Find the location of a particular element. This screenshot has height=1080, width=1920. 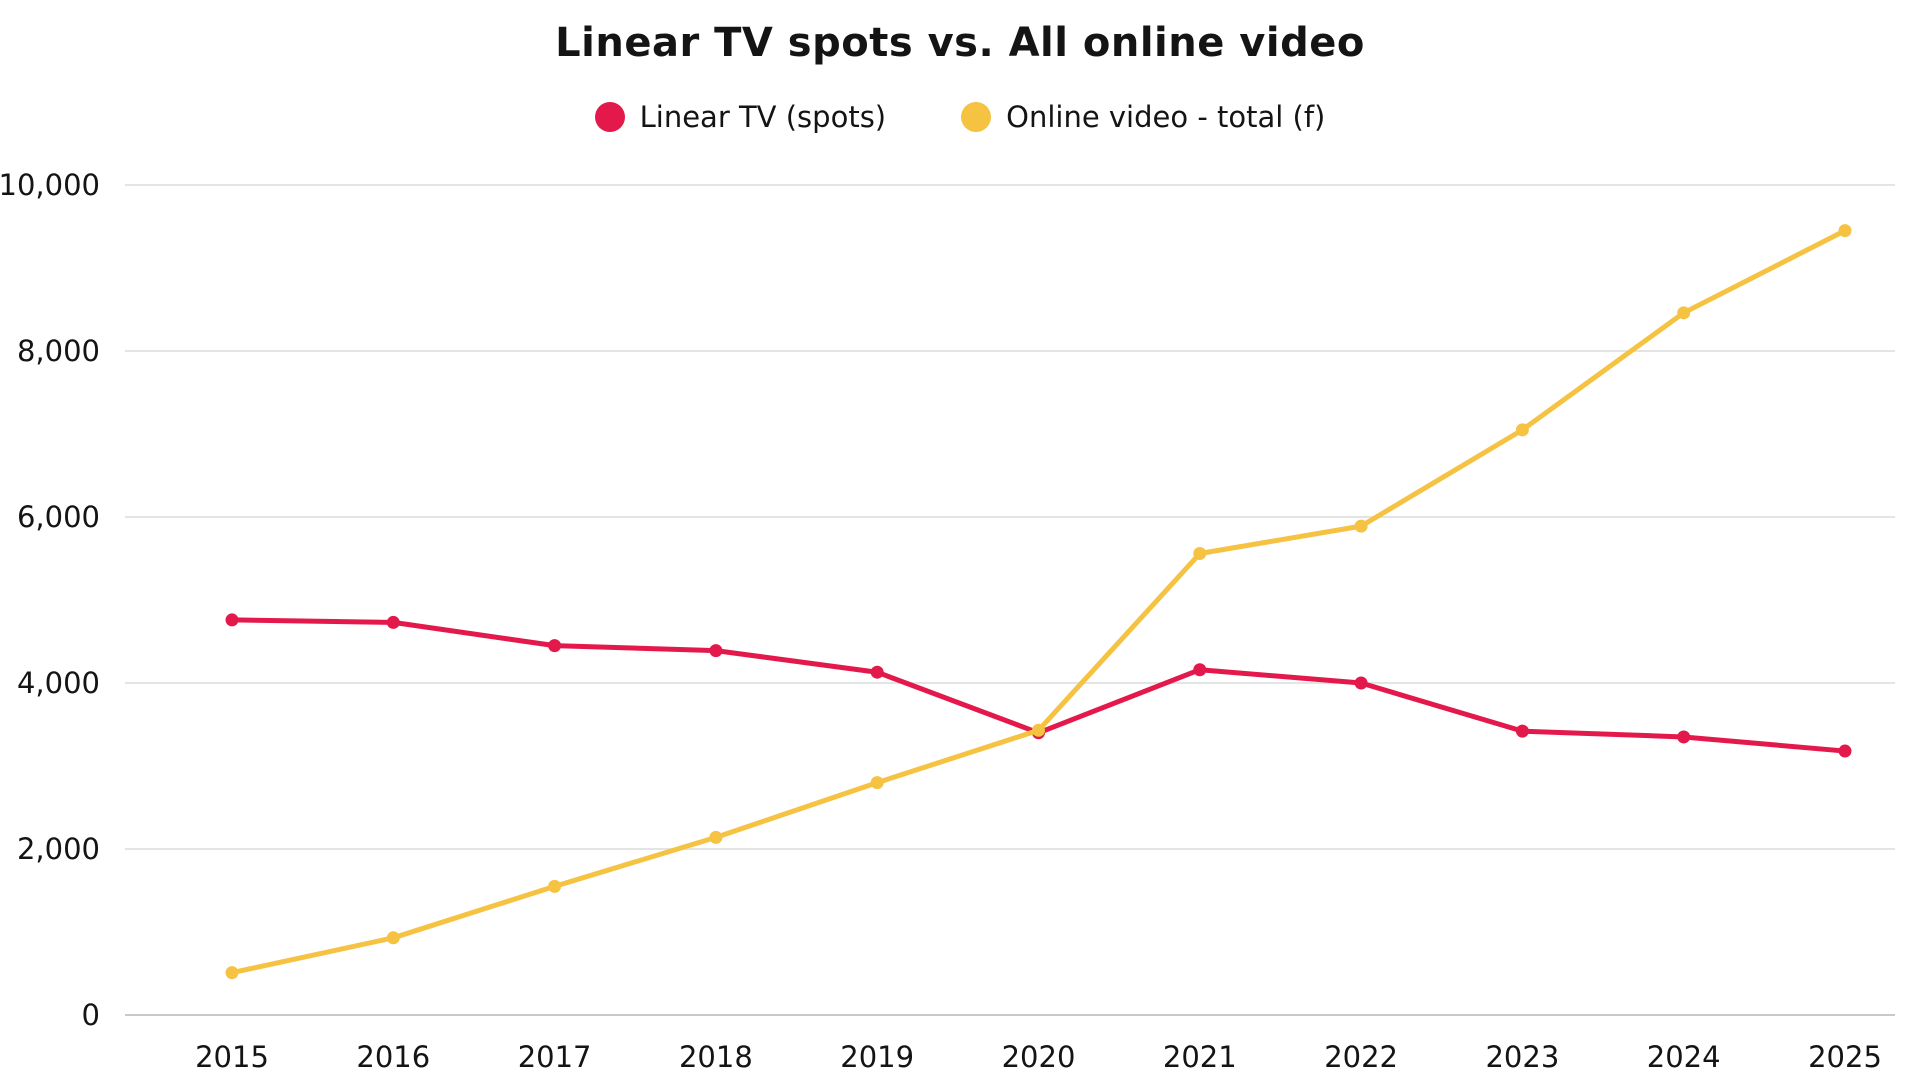

legend-label-linear-tv: Linear TV (spots) is located at coordinates (763, 117).